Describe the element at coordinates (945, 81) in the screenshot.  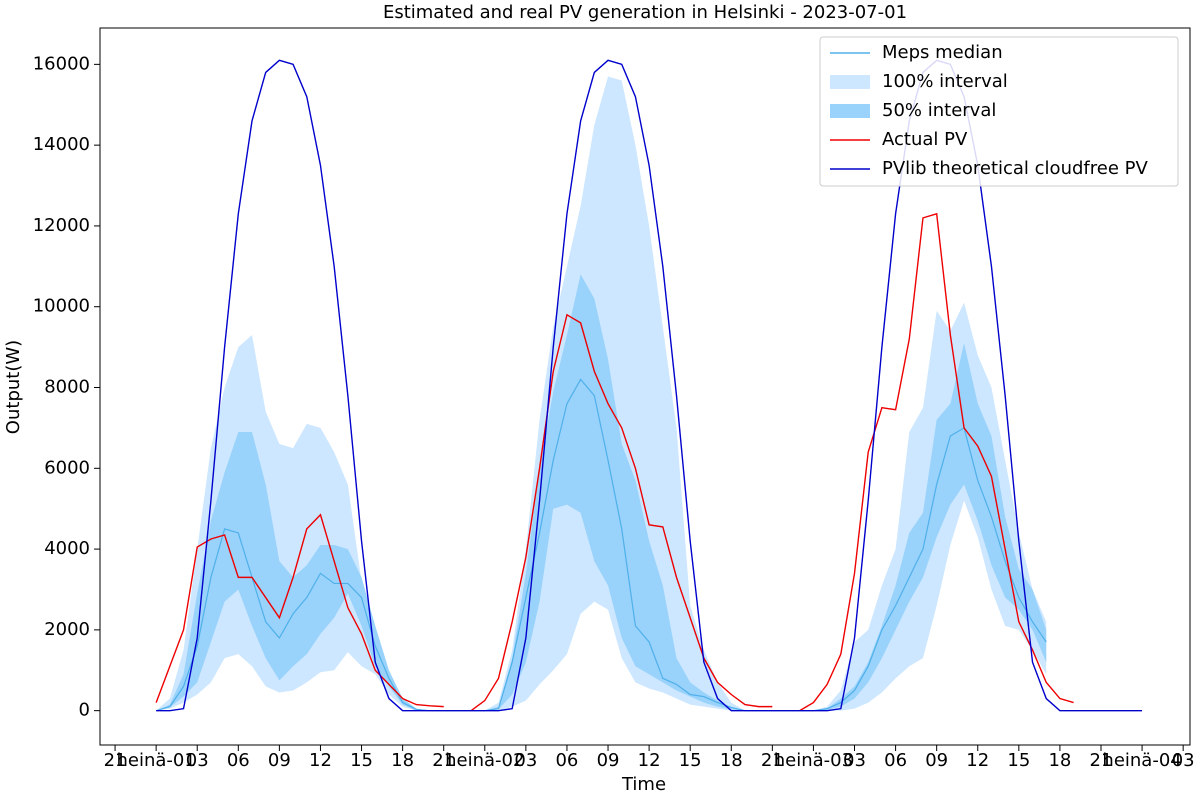
I see `legend-label: 100% interval` at that location.